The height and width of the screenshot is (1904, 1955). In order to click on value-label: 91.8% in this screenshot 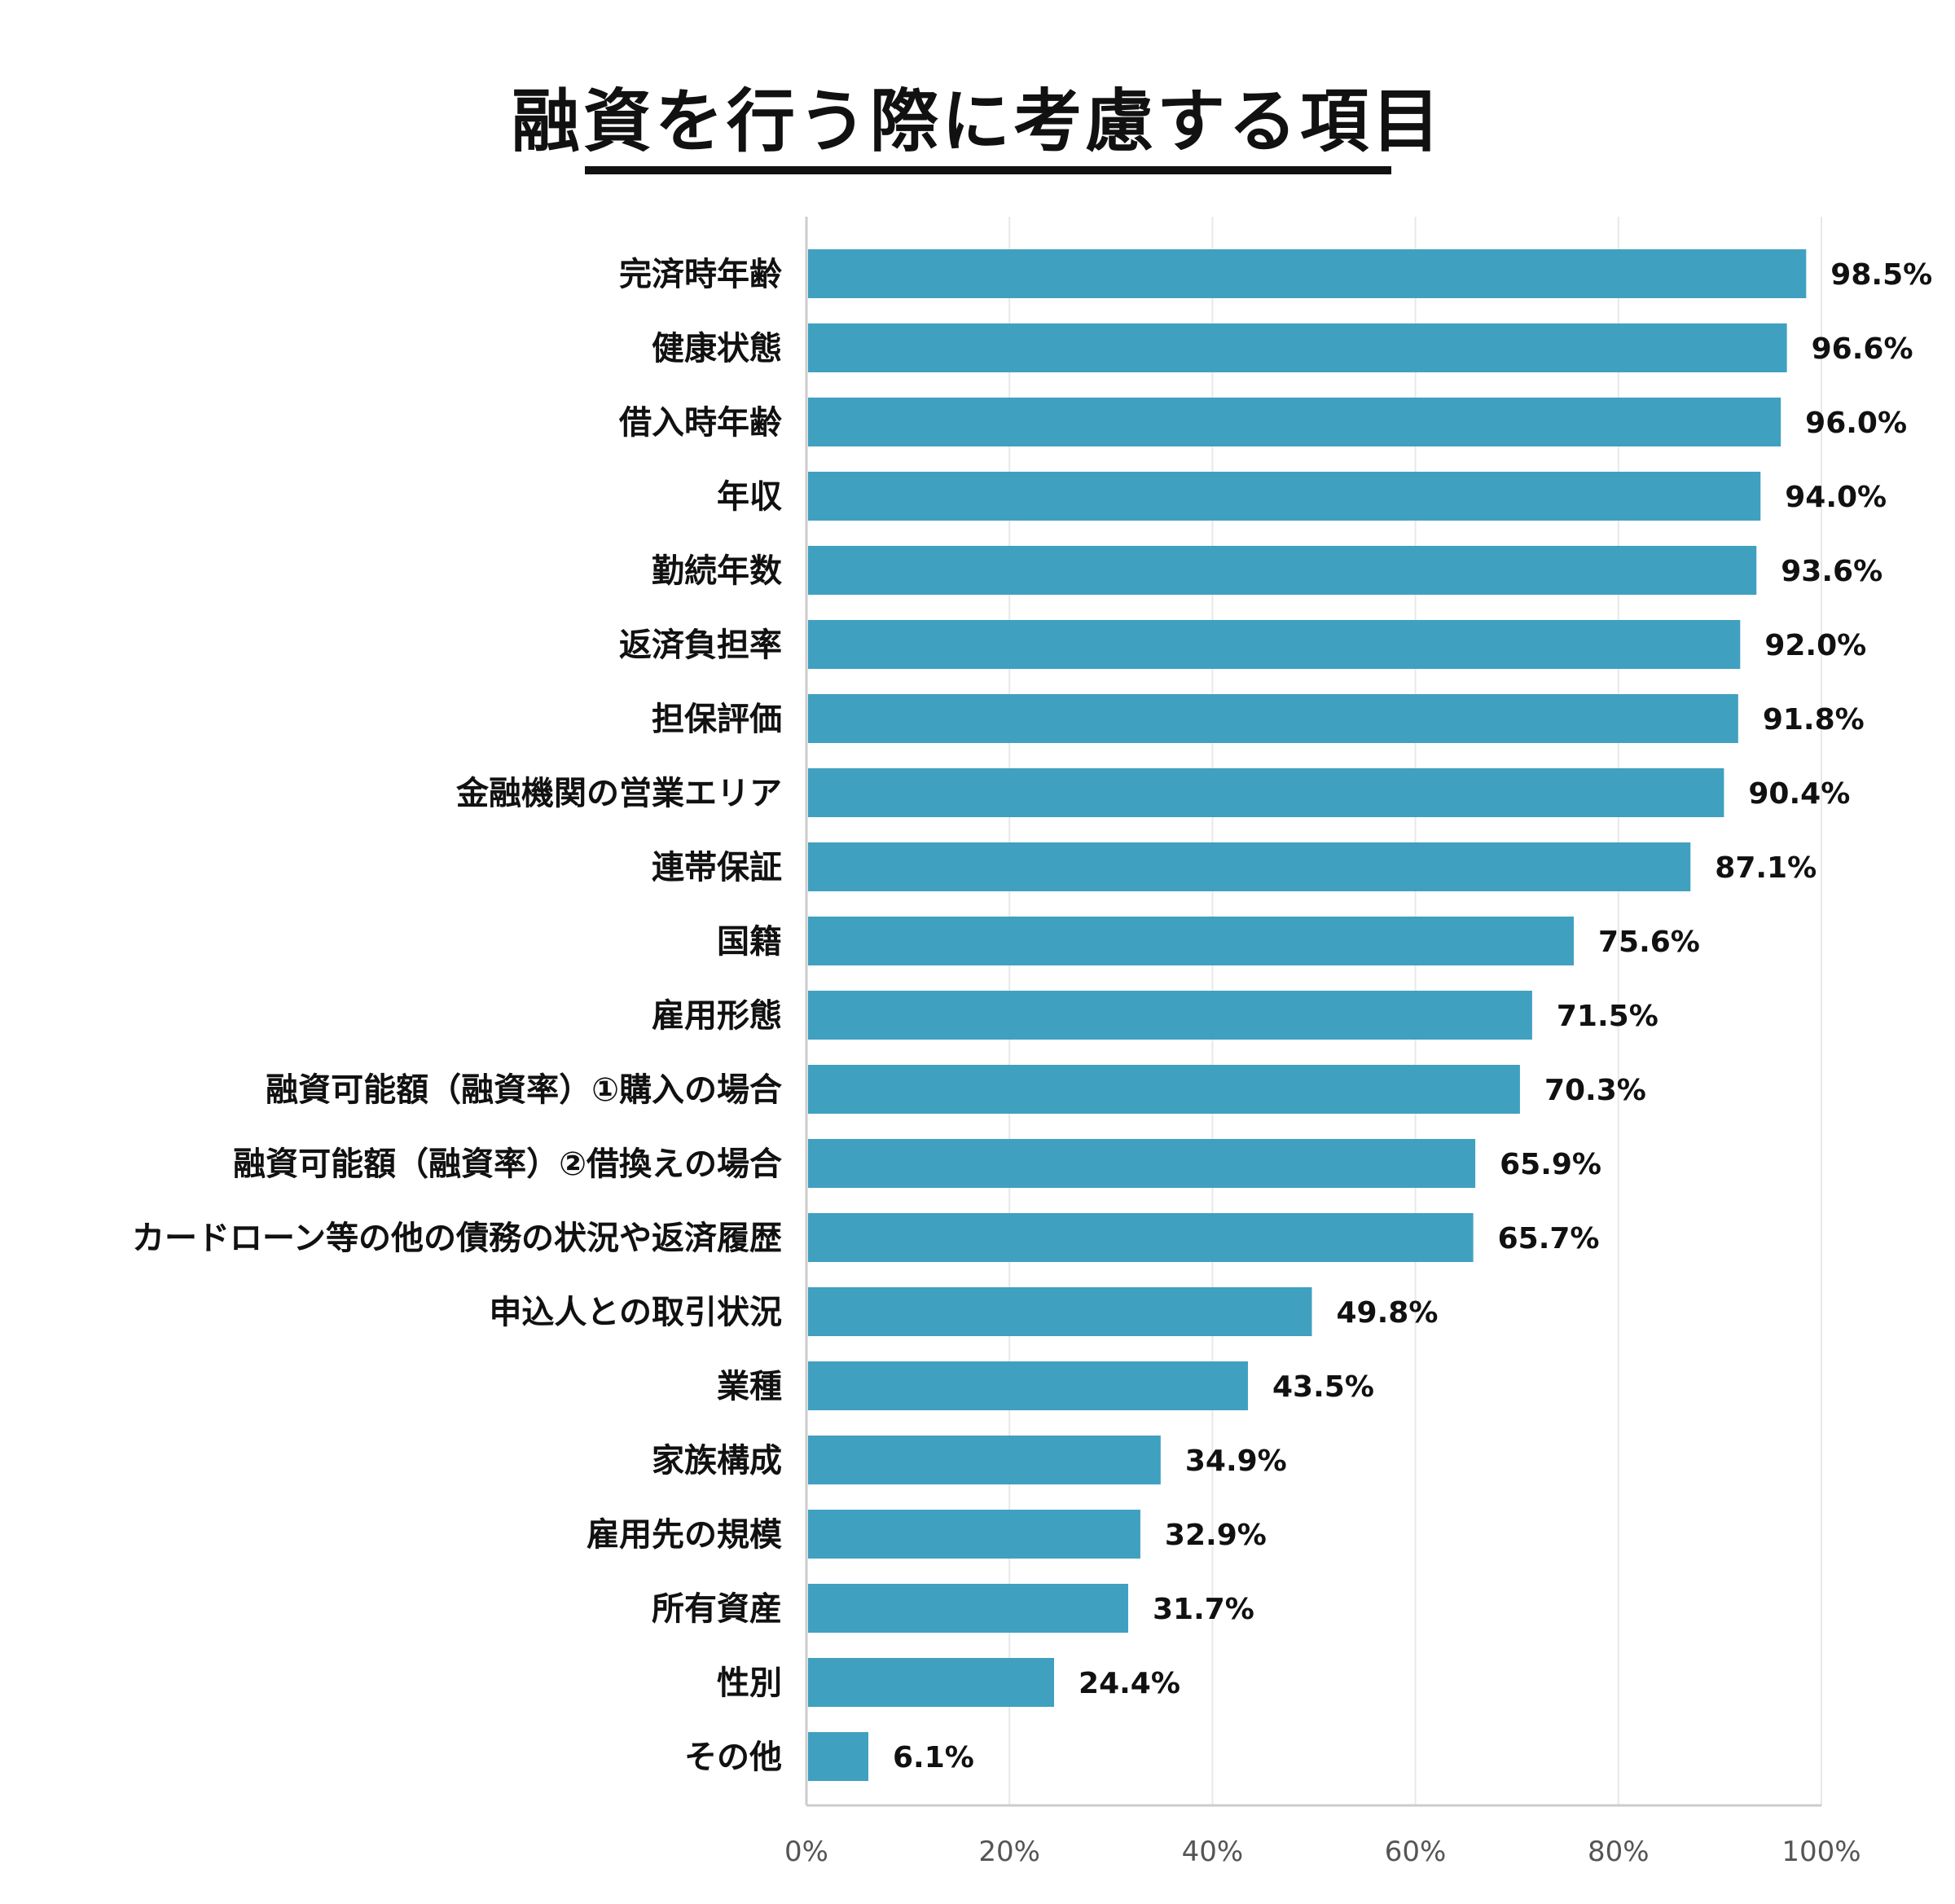, I will do `click(1814, 720)`.